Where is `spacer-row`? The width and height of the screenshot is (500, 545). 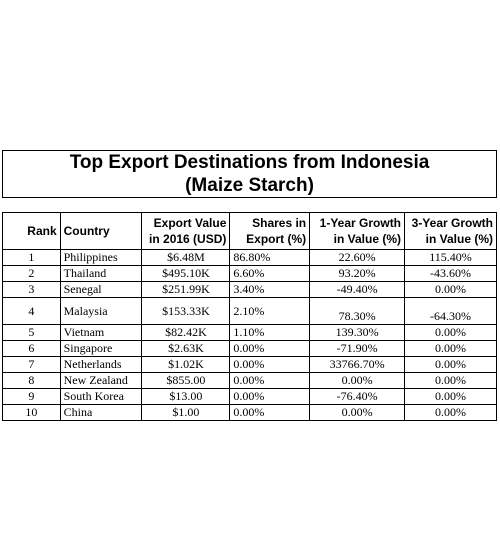 spacer-row is located at coordinates (249, 203).